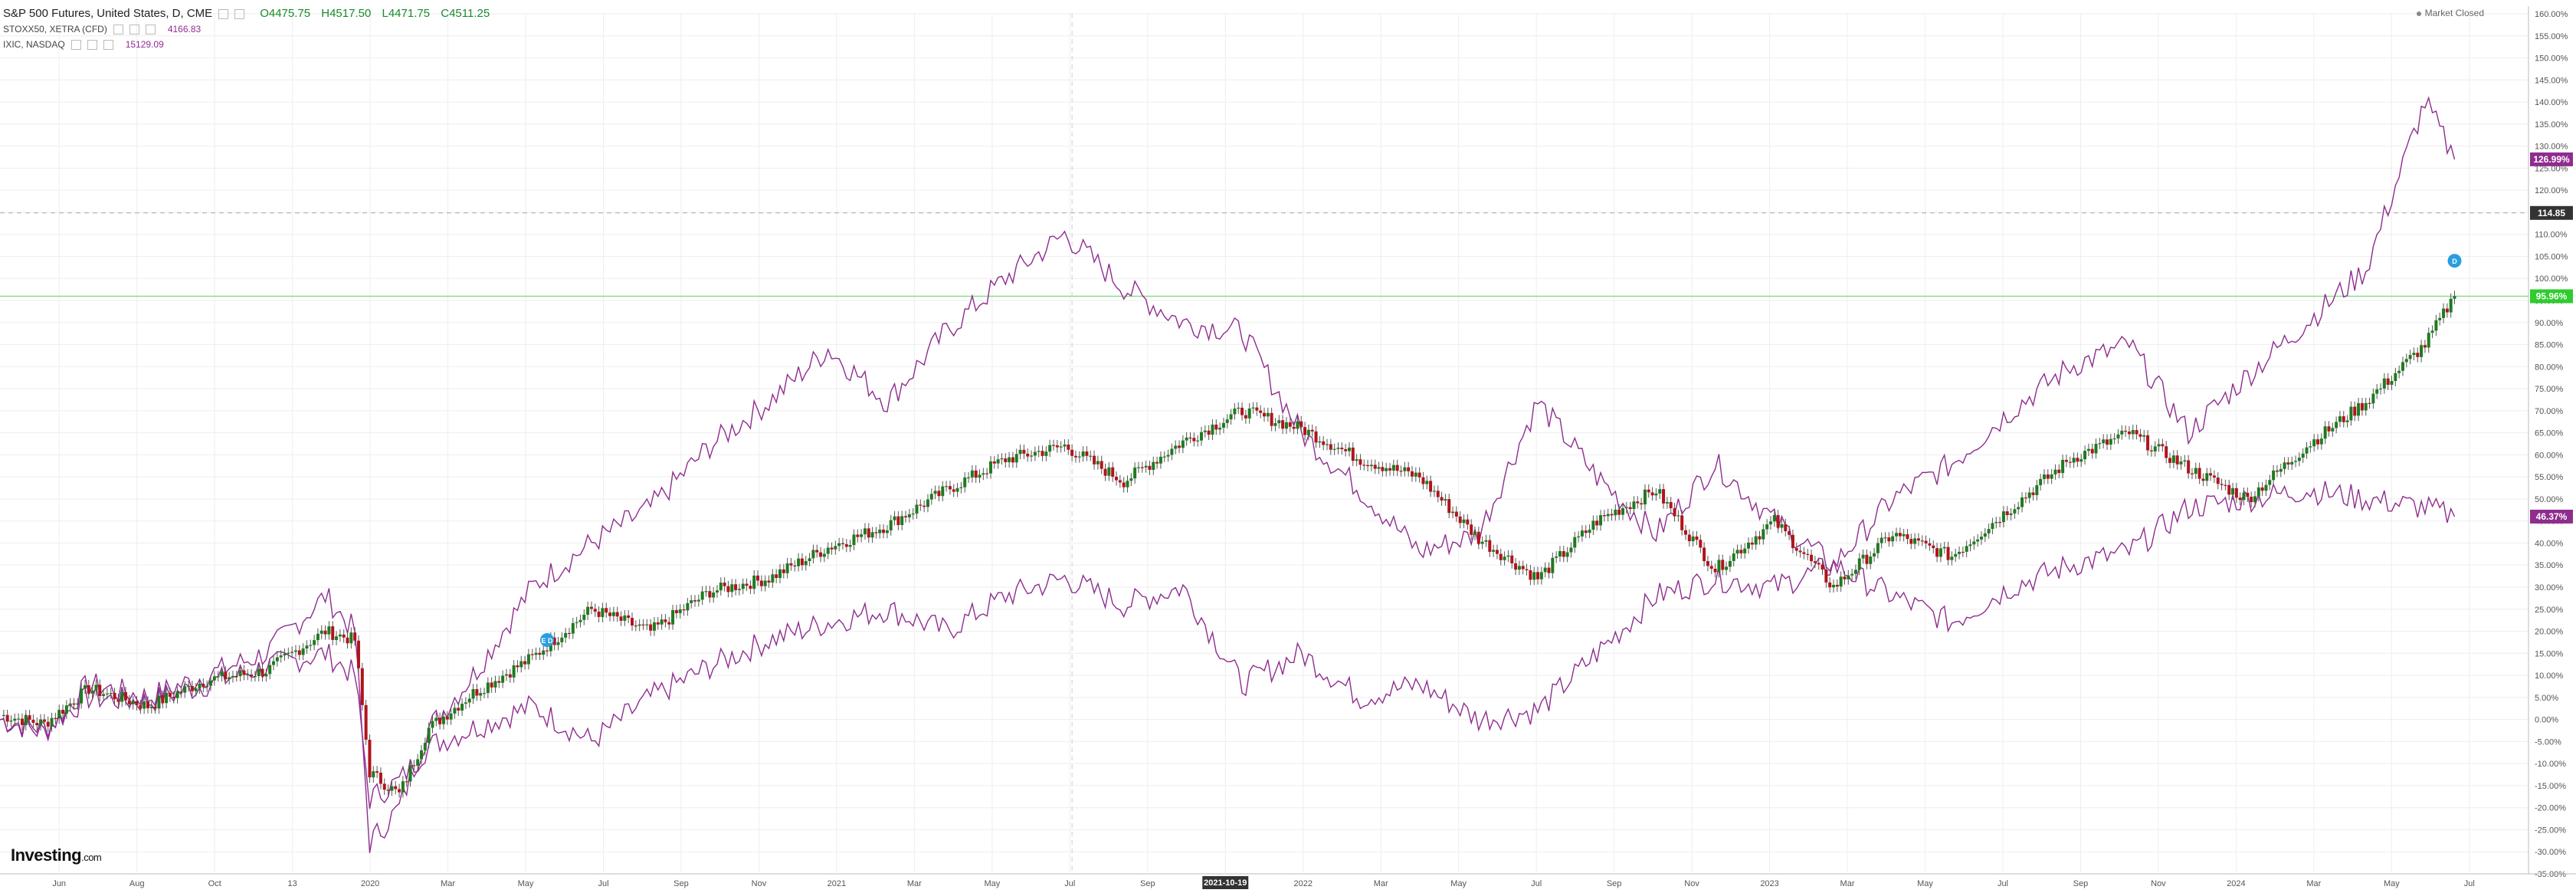 The image size is (2576, 893). Describe the element at coordinates (108, 13) in the screenshot. I see `main-series-title: S&P 500 Futures, United States, D, CME` at that location.